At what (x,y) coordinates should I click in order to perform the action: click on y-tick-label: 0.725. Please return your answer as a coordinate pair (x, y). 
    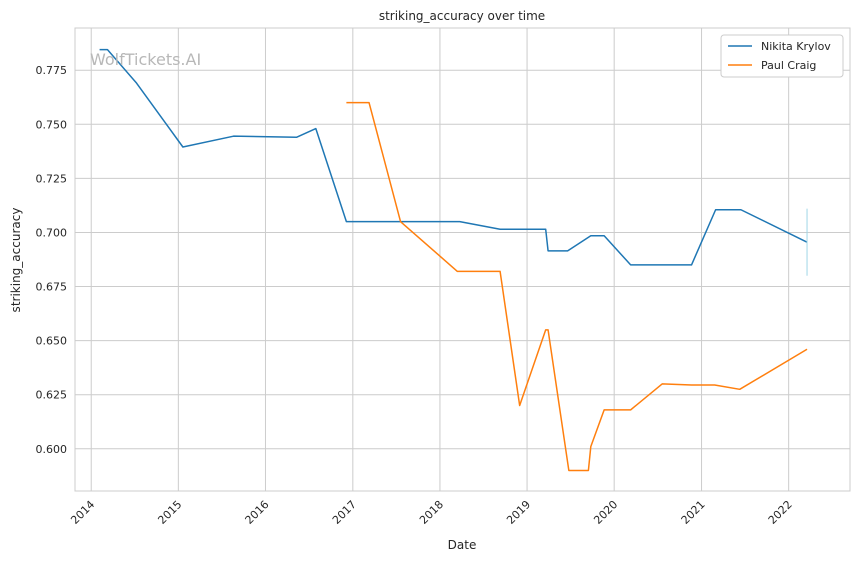
    Looking at the image, I should click on (52, 178).